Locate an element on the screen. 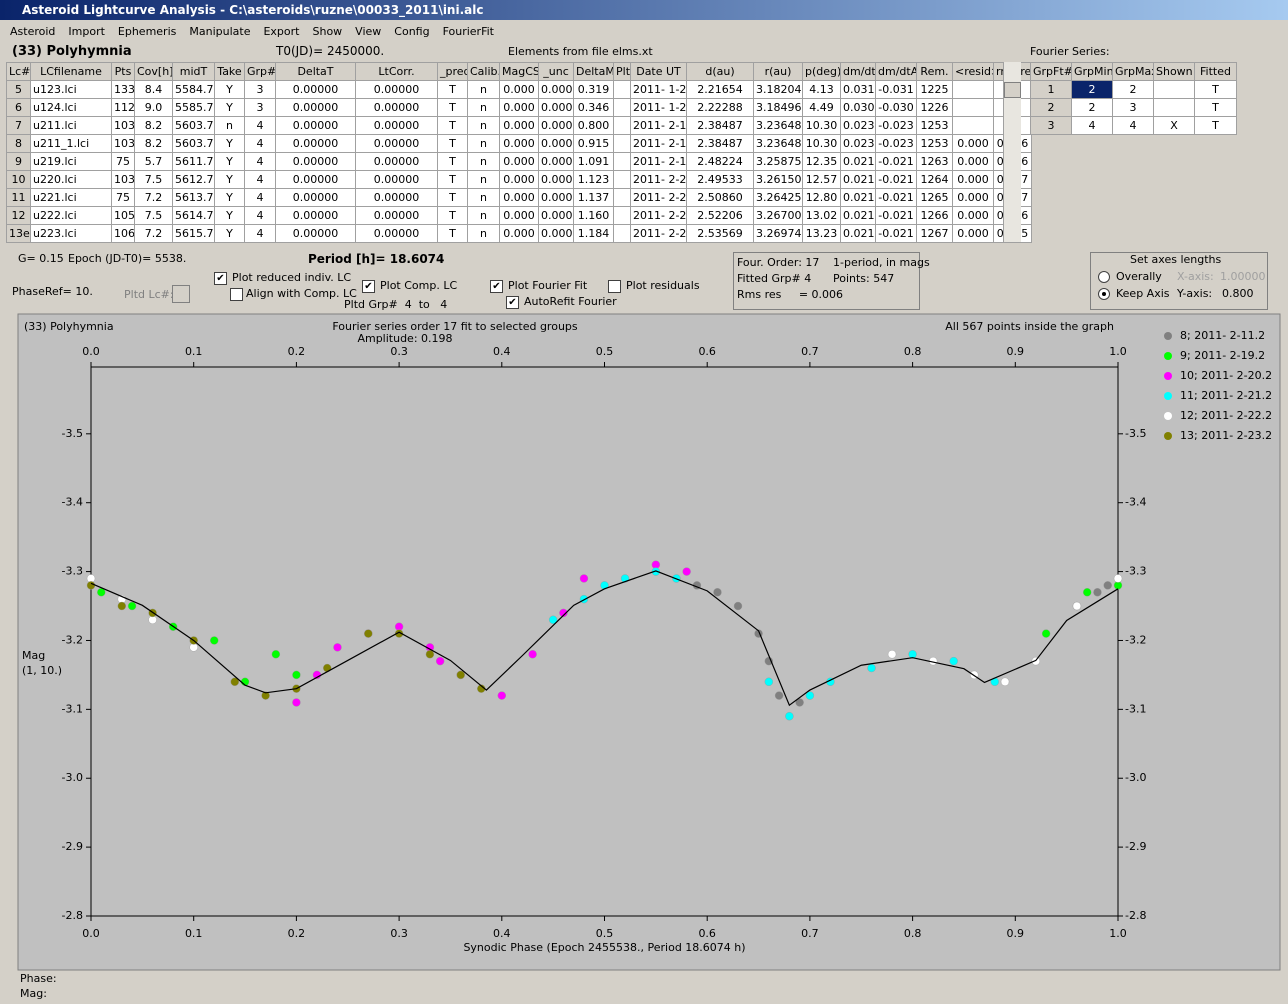  menu-item: FourierFit is located at coordinates (468, 31).